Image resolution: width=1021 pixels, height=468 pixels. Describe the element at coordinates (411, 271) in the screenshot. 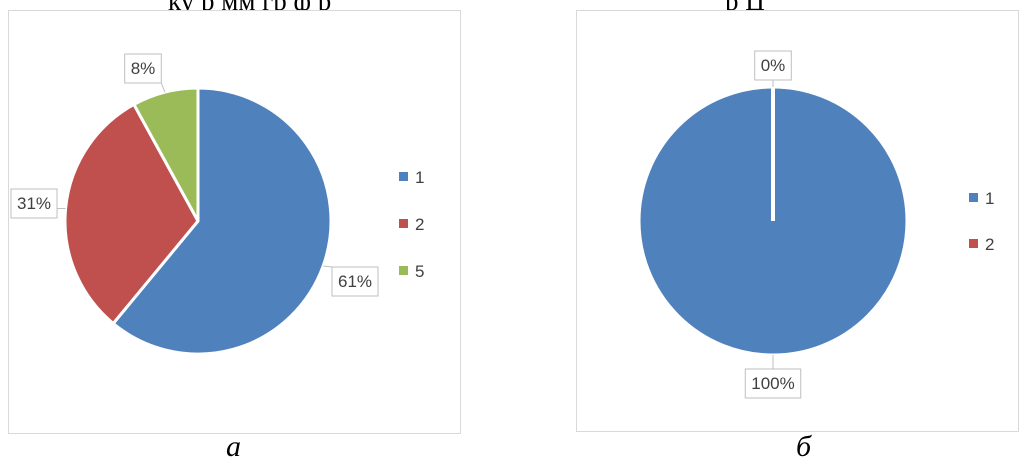

I see `legend-entry-5: 5` at that location.